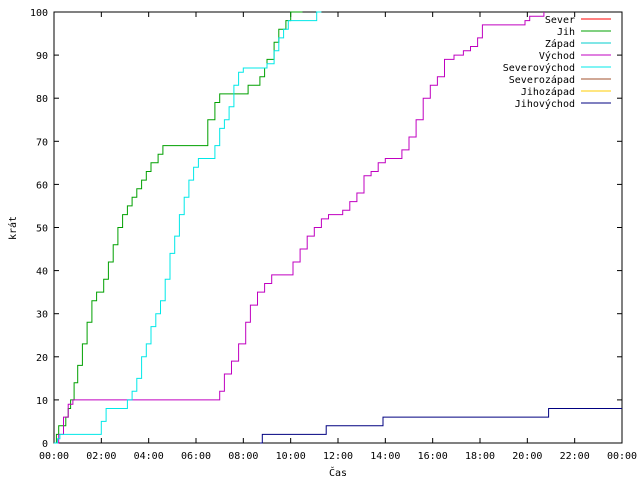 The height and width of the screenshot is (480, 640). What do you see at coordinates (42, 272) in the screenshot?
I see `y-tick-label: 40` at bounding box center [42, 272].